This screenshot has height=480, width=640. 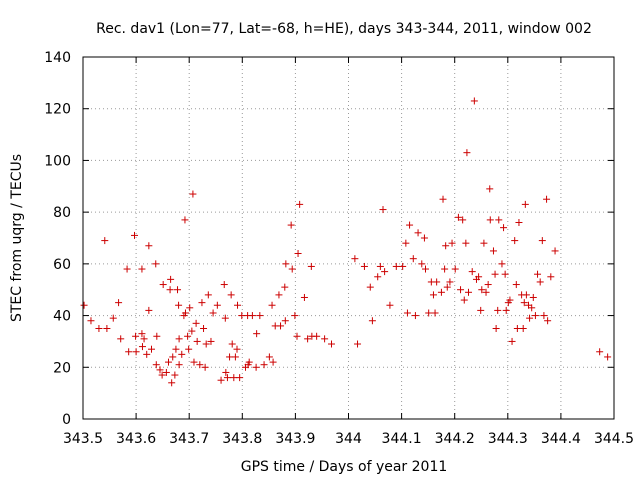 What do you see at coordinates (66, 420) in the screenshot?
I see `y-tick-label: 0` at bounding box center [66, 420].